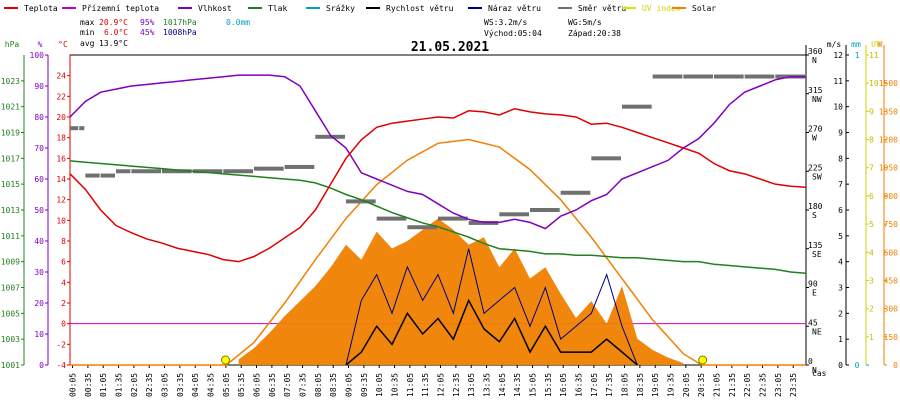  What do you see at coordinates (732, 385) in the screenshot?
I see `axis-x-tick-label: 21:35` at bounding box center [732, 385].